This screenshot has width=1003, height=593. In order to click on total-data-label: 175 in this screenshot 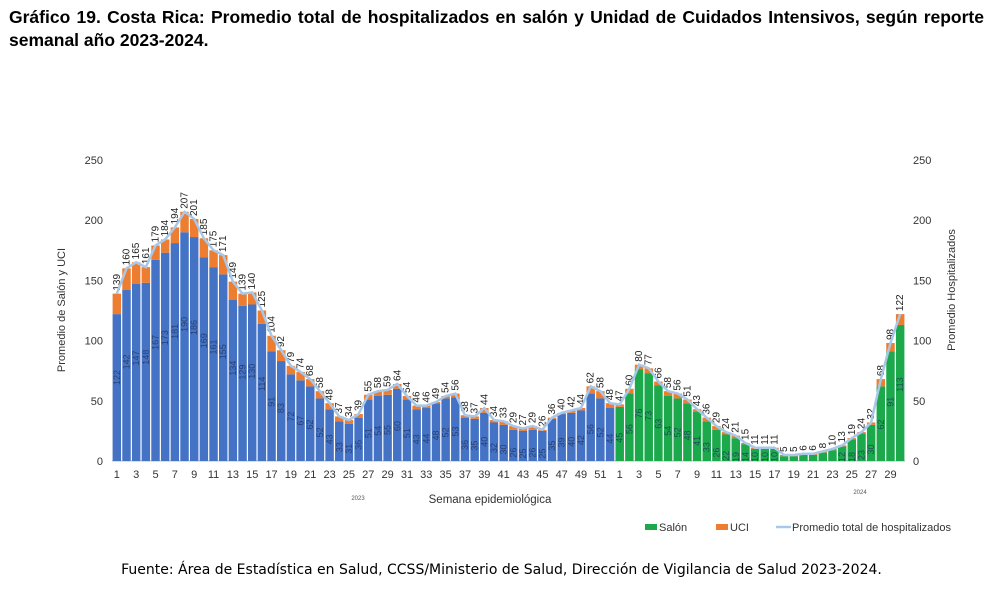, I will do `click(214, 238)`.